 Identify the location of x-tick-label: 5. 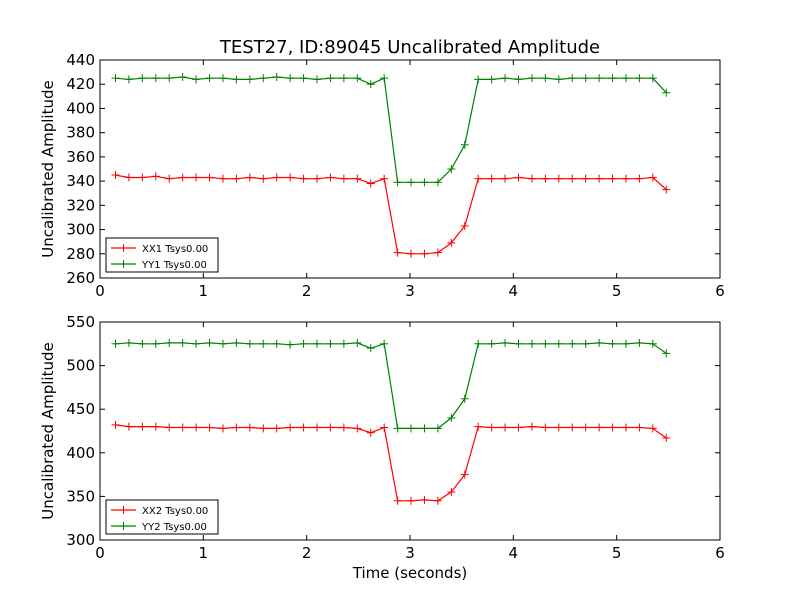
(617, 553).